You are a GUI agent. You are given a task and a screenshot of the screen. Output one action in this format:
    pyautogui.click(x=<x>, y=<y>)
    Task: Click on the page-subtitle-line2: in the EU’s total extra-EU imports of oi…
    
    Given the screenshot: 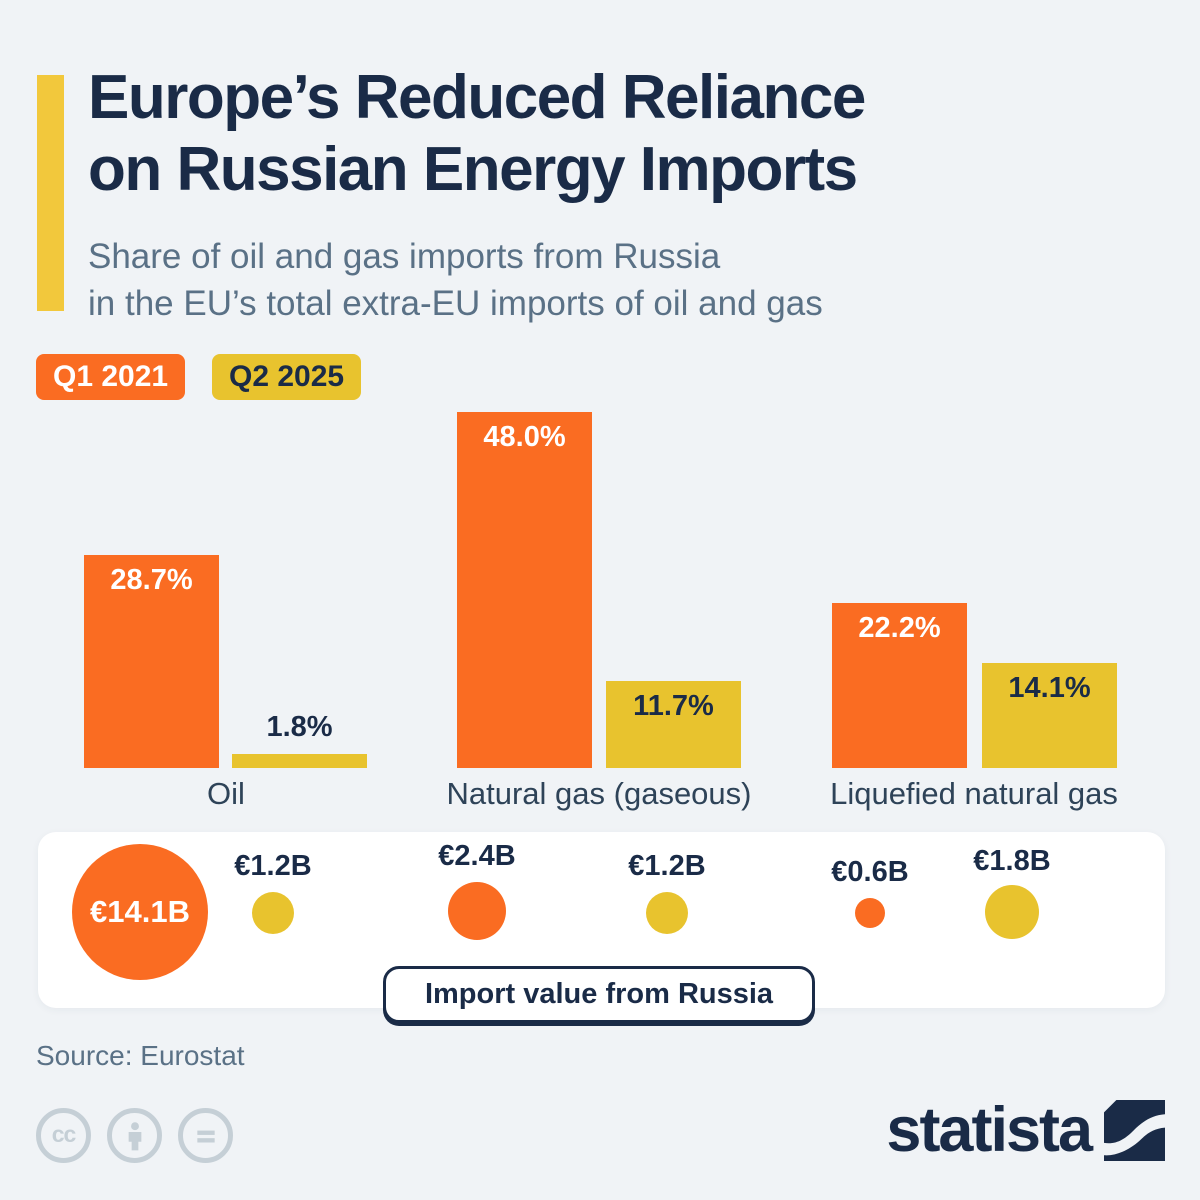 What is the action you would take?
    pyautogui.click(x=455, y=303)
    